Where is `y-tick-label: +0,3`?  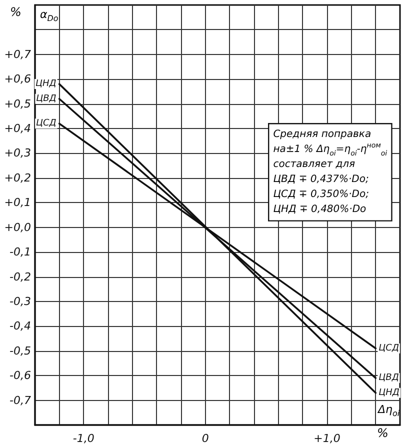
y-tick-label: +0,3 is located at coordinates (17, 153).